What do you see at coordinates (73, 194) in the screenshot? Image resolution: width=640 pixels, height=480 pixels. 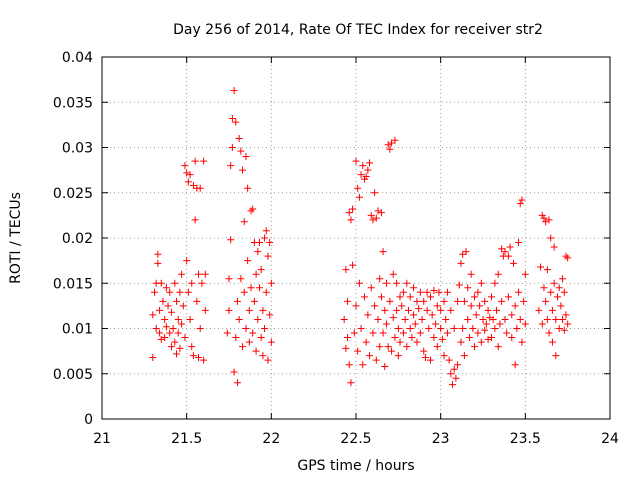 I see `y-tick-label: 0.025` at bounding box center [73, 194].